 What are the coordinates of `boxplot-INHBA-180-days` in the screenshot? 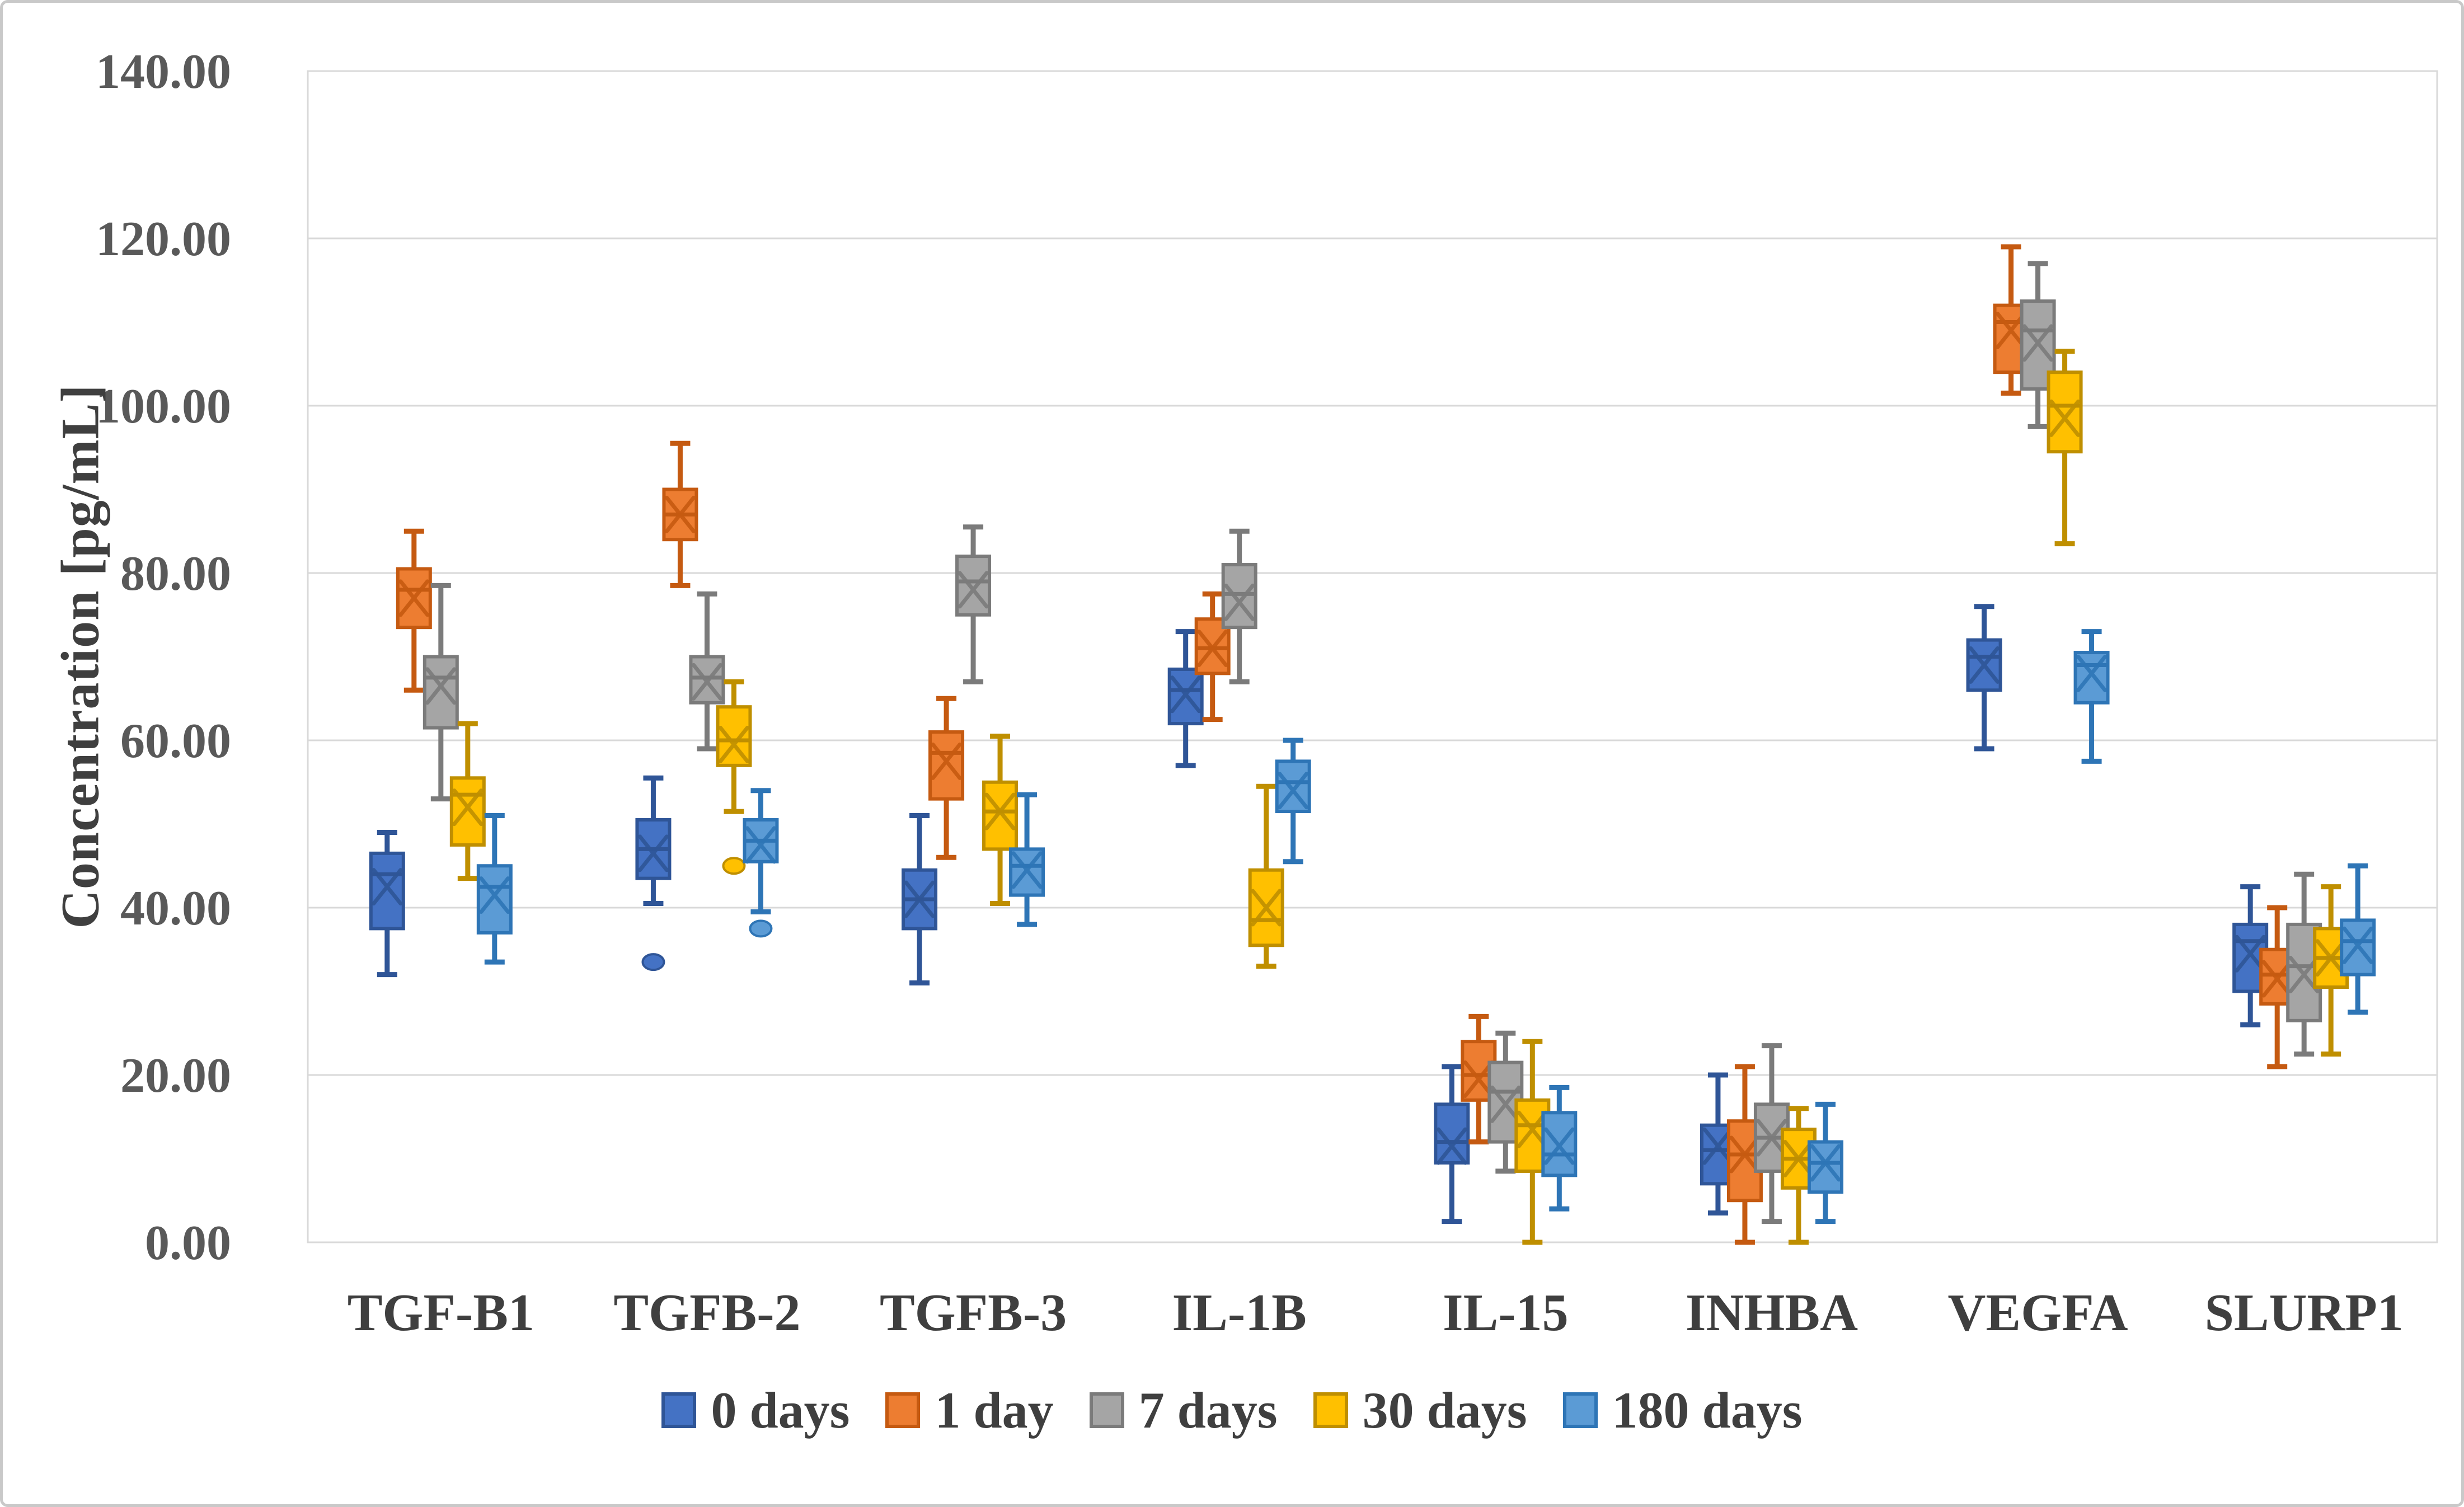 It's located at (1825, 1162).